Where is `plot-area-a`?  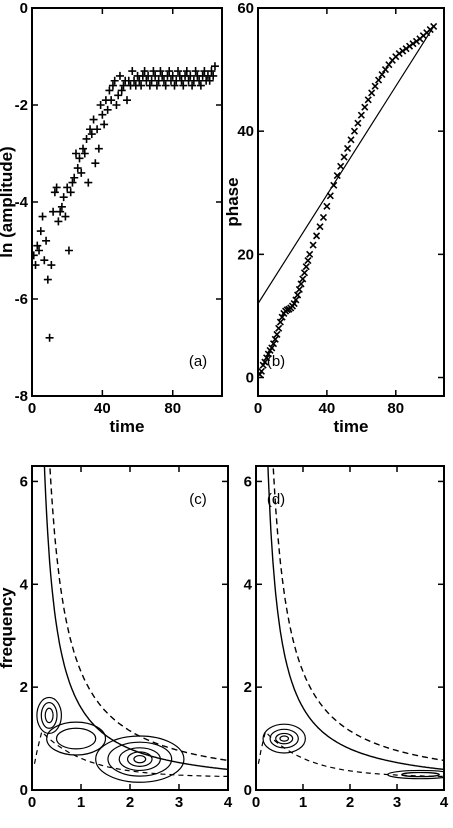
plot-area-a is located at coordinates (125, 202).